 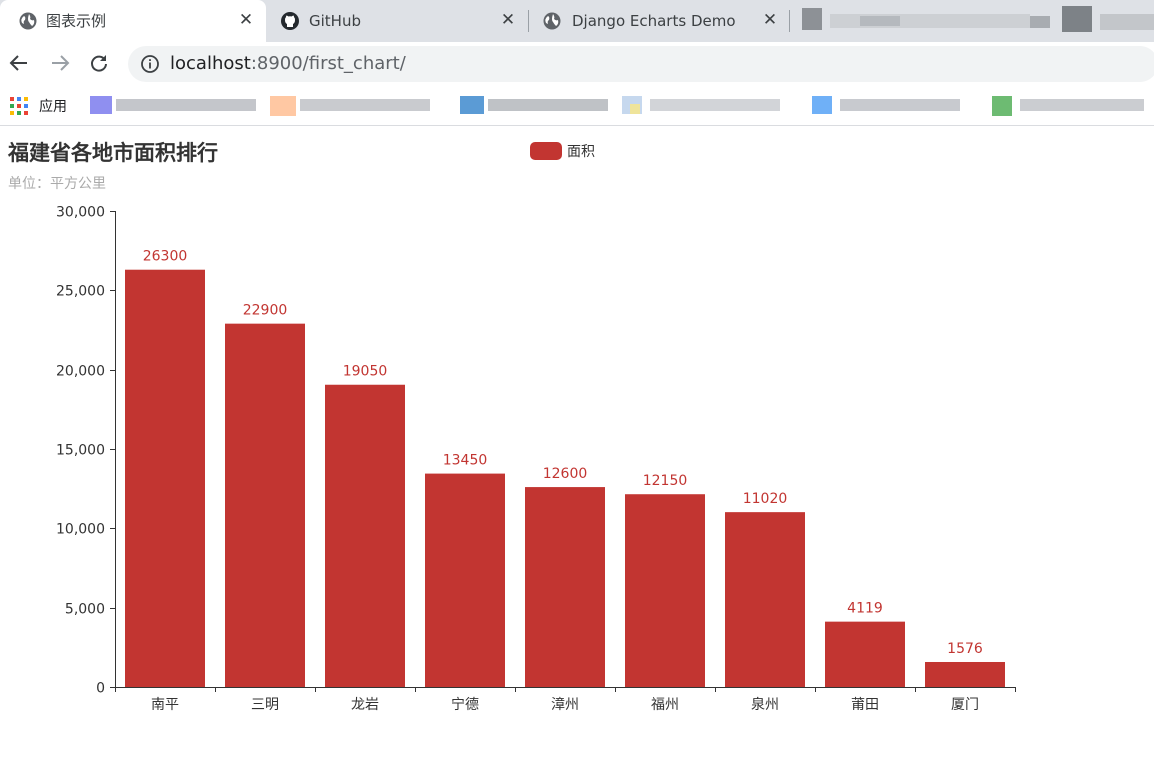 What do you see at coordinates (965, 649) in the screenshot?
I see `data-label: 1576` at bounding box center [965, 649].